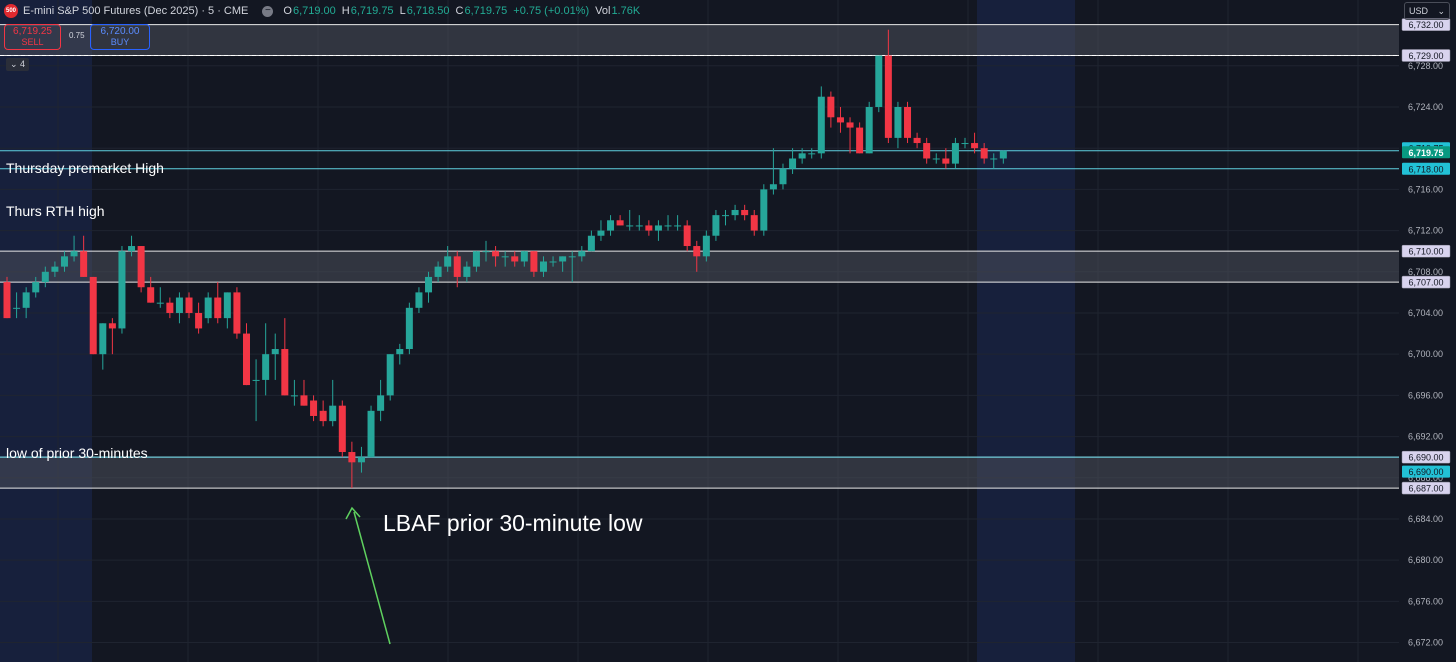 Image resolution: width=1456 pixels, height=662 pixels. What do you see at coordinates (1425, 153) in the screenshot?
I see `axis-price-tag-label: 6,719.75` at bounding box center [1425, 153].